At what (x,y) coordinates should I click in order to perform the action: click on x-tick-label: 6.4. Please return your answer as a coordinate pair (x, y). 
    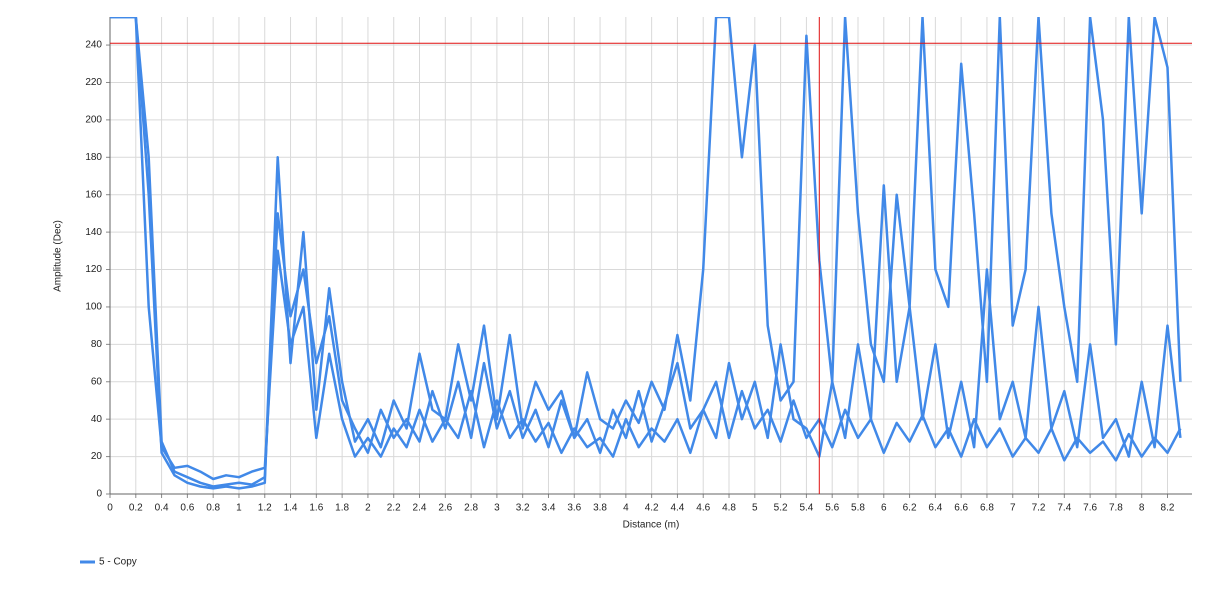
    Looking at the image, I should click on (935, 508).